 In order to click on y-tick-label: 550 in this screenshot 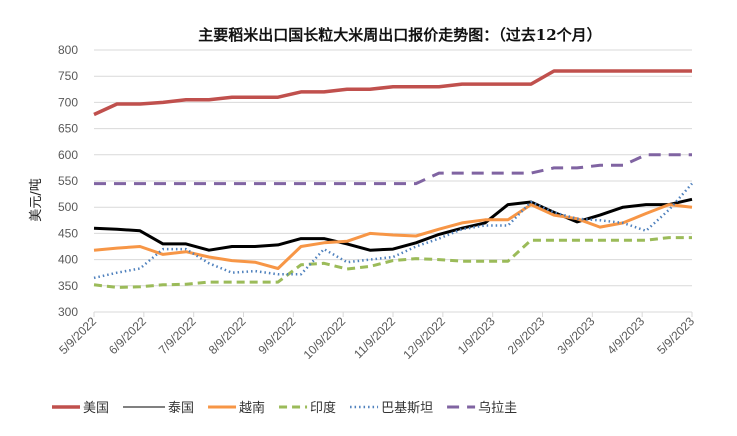, I will do `click(68, 181)`.